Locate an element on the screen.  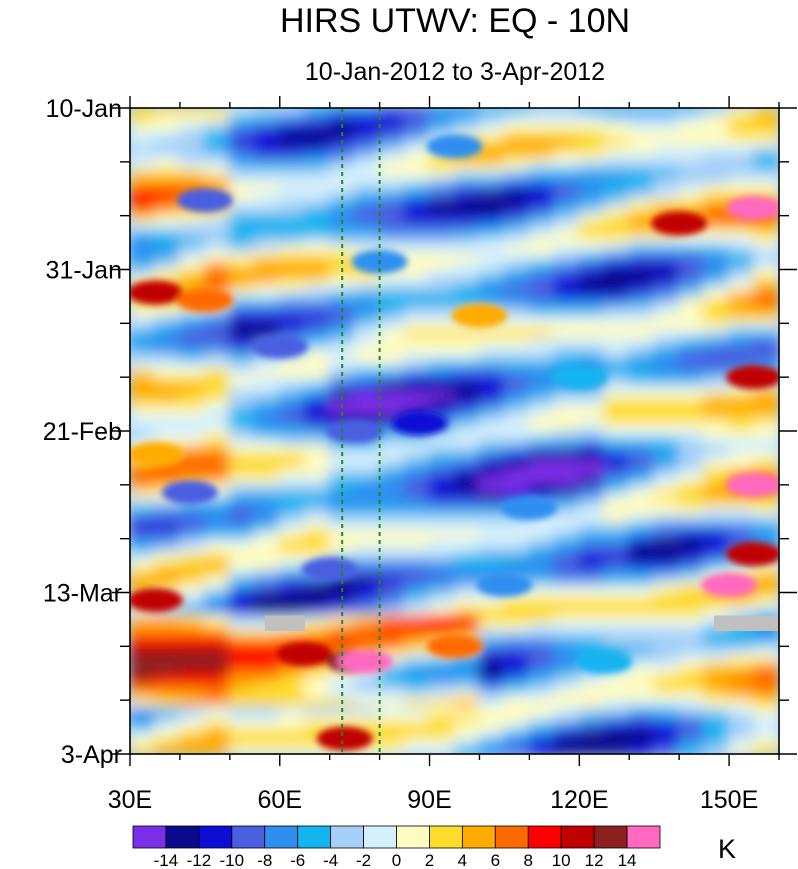
y-tick-label: 3-Apr is located at coordinates (91, 755).